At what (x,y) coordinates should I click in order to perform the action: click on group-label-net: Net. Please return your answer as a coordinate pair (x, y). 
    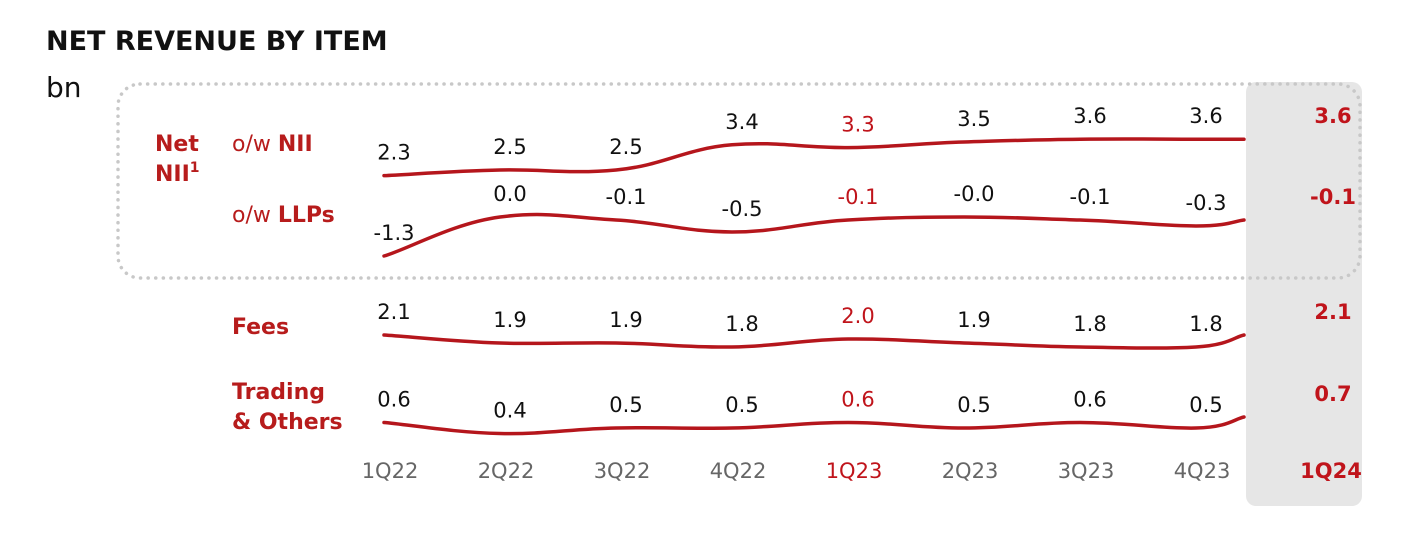
    Looking at the image, I should click on (177, 144).